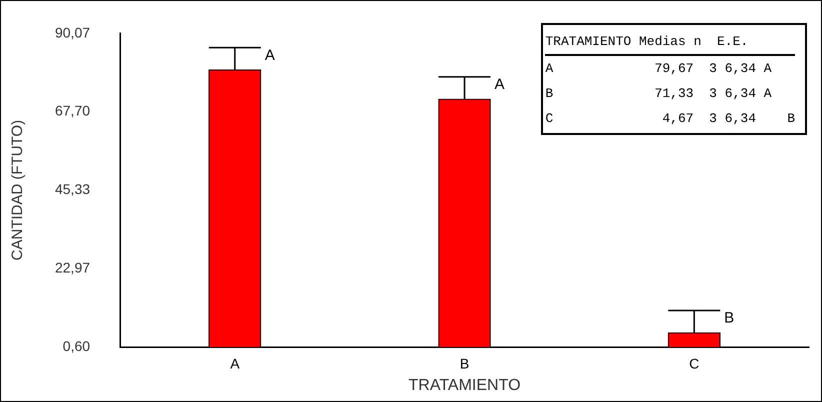  What do you see at coordinates (72, 32) in the screenshot?
I see `y-tick-label: 90,07` at bounding box center [72, 32].